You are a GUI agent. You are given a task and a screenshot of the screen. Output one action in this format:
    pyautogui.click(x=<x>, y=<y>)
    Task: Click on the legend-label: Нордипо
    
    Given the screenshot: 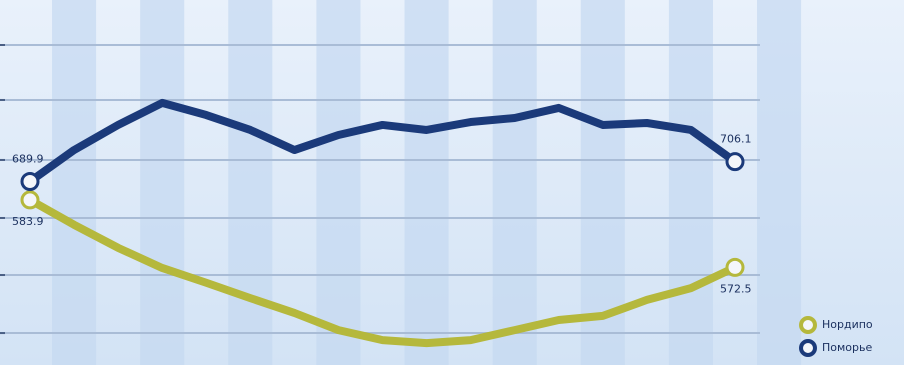 What is the action you would take?
    pyautogui.click(x=847, y=324)
    